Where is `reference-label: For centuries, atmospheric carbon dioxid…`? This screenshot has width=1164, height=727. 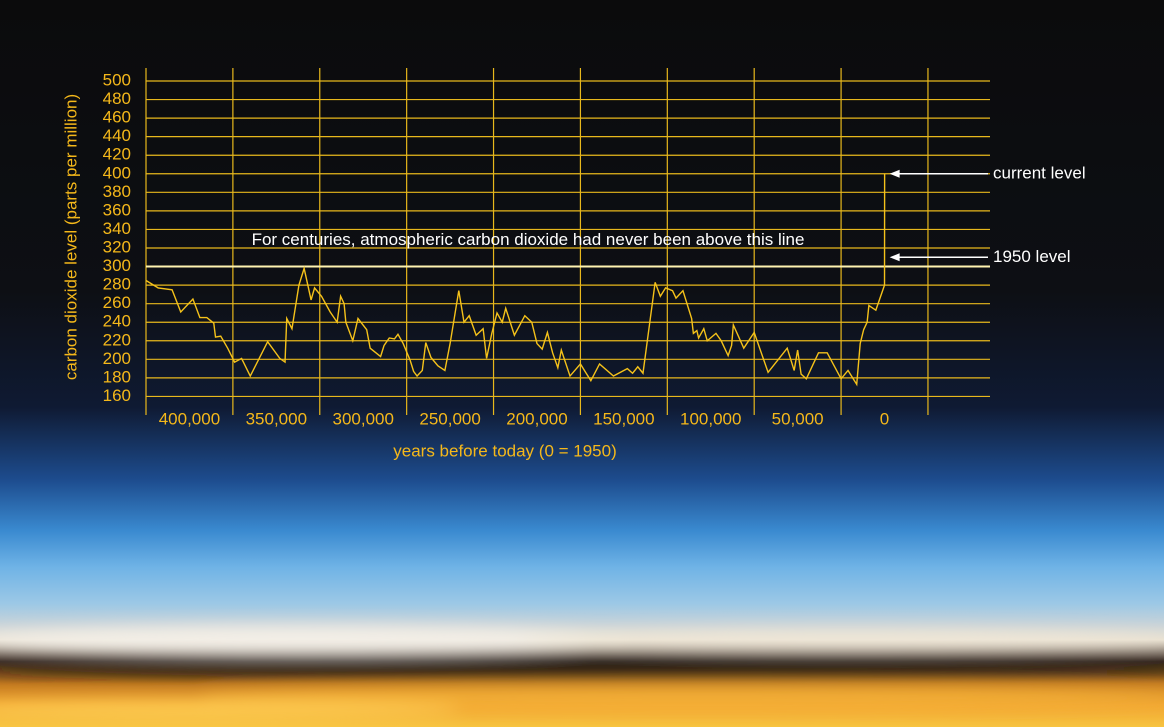 reference-label: For centuries, atmospheric carbon dioxid… is located at coordinates (528, 239).